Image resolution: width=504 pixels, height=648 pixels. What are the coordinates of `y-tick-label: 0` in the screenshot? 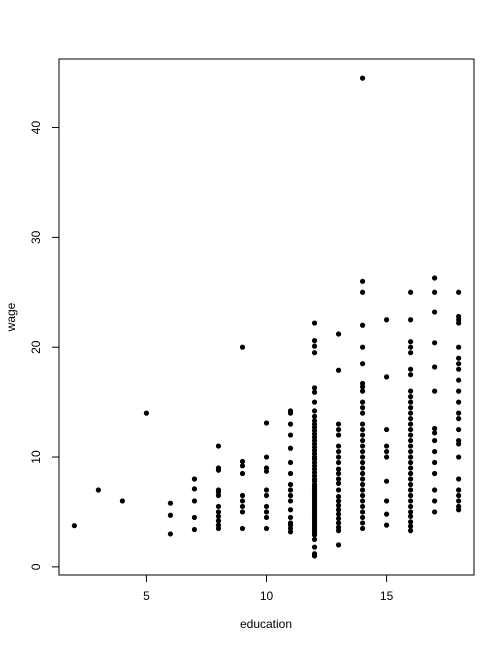 It's located at (36, 566).